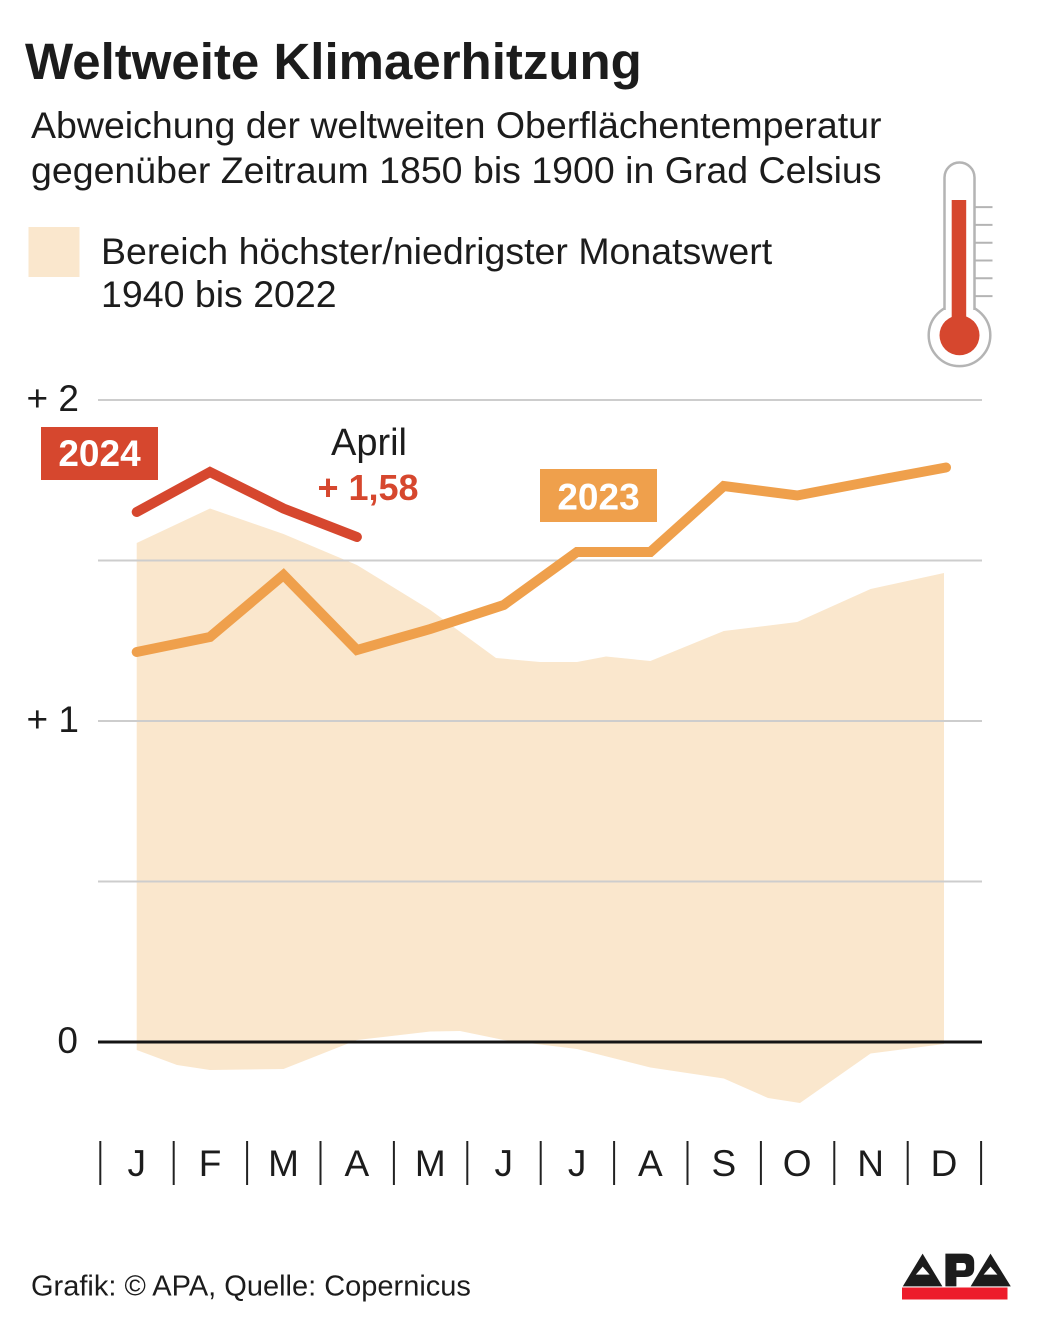 Image resolution: width=1041 pixels, height=1323 pixels. I want to click on svg-text: + 1,58, so click(367, 487).